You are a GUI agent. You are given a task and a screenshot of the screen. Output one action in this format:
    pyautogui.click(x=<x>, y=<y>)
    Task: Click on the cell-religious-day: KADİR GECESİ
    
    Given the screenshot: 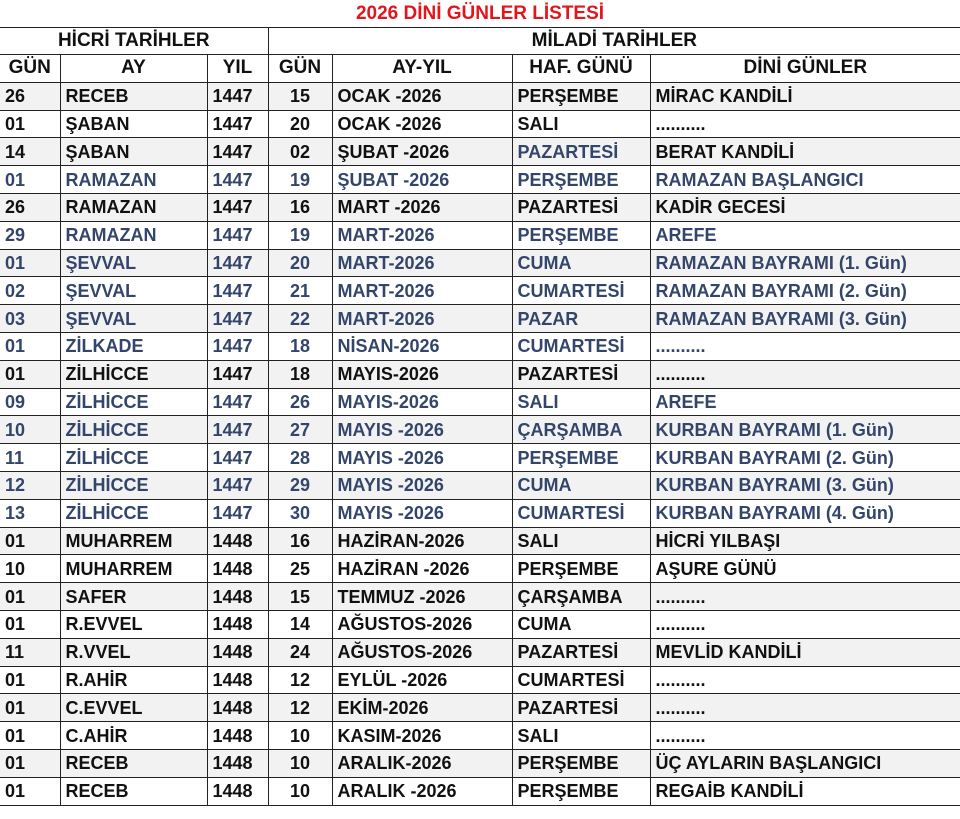 What is the action you would take?
    pyautogui.click(x=804, y=207)
    